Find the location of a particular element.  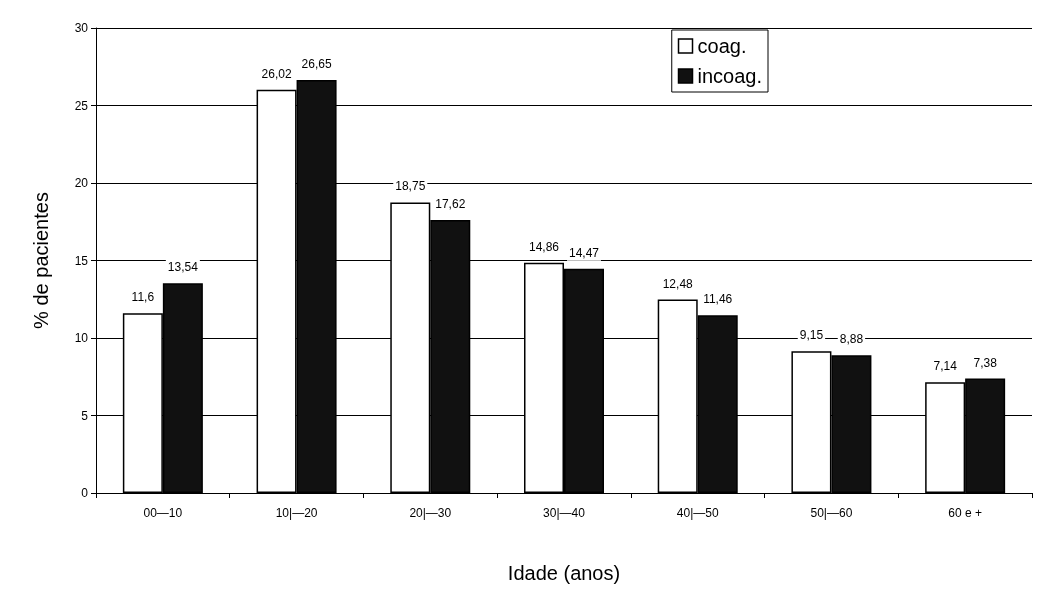

y-tick-label: 15 is located at coordinates (81, 260).